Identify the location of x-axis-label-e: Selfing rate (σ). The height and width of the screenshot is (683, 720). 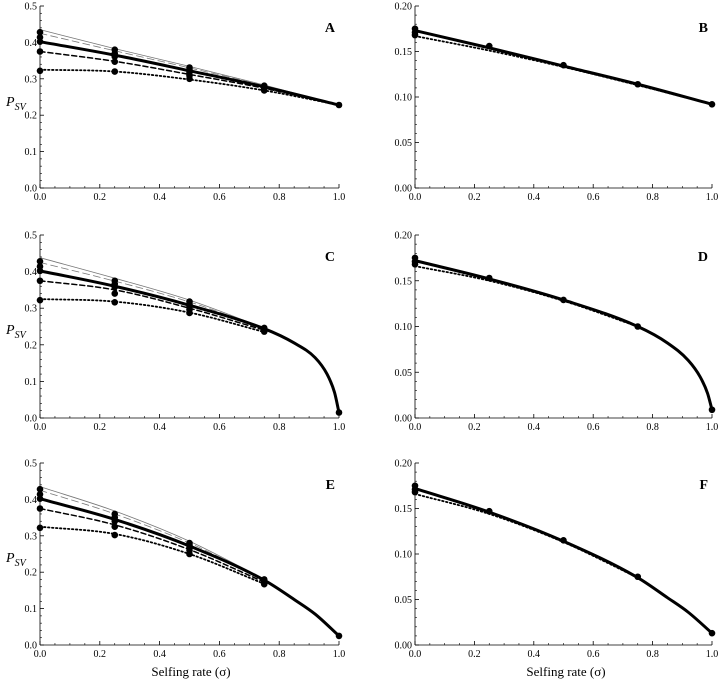
(190, 671).